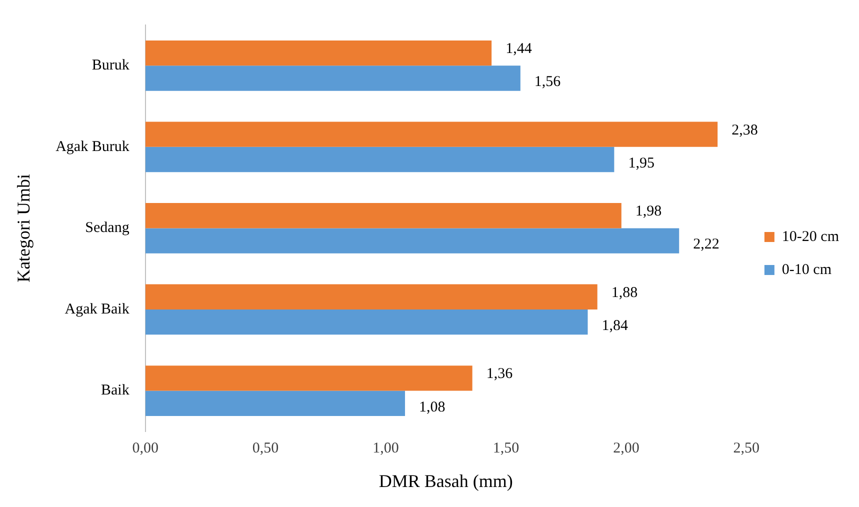  Describe the element at coordinates (145, 448) in the screenshot. I see `x-tick-label: 0,00` at that location.